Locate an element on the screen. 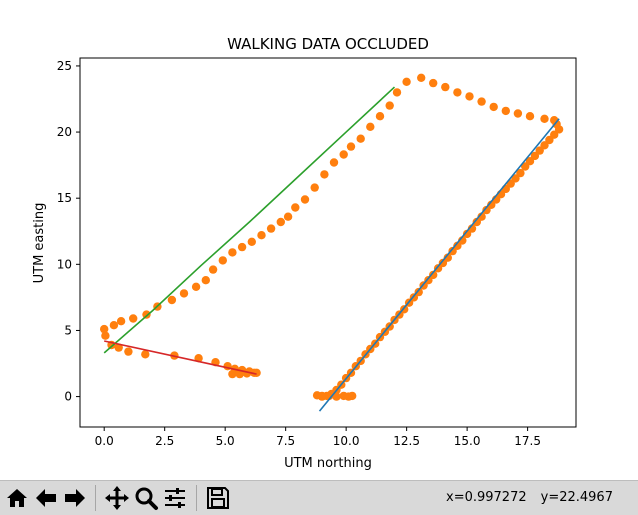  save-button is located at coordinates (218, 498).